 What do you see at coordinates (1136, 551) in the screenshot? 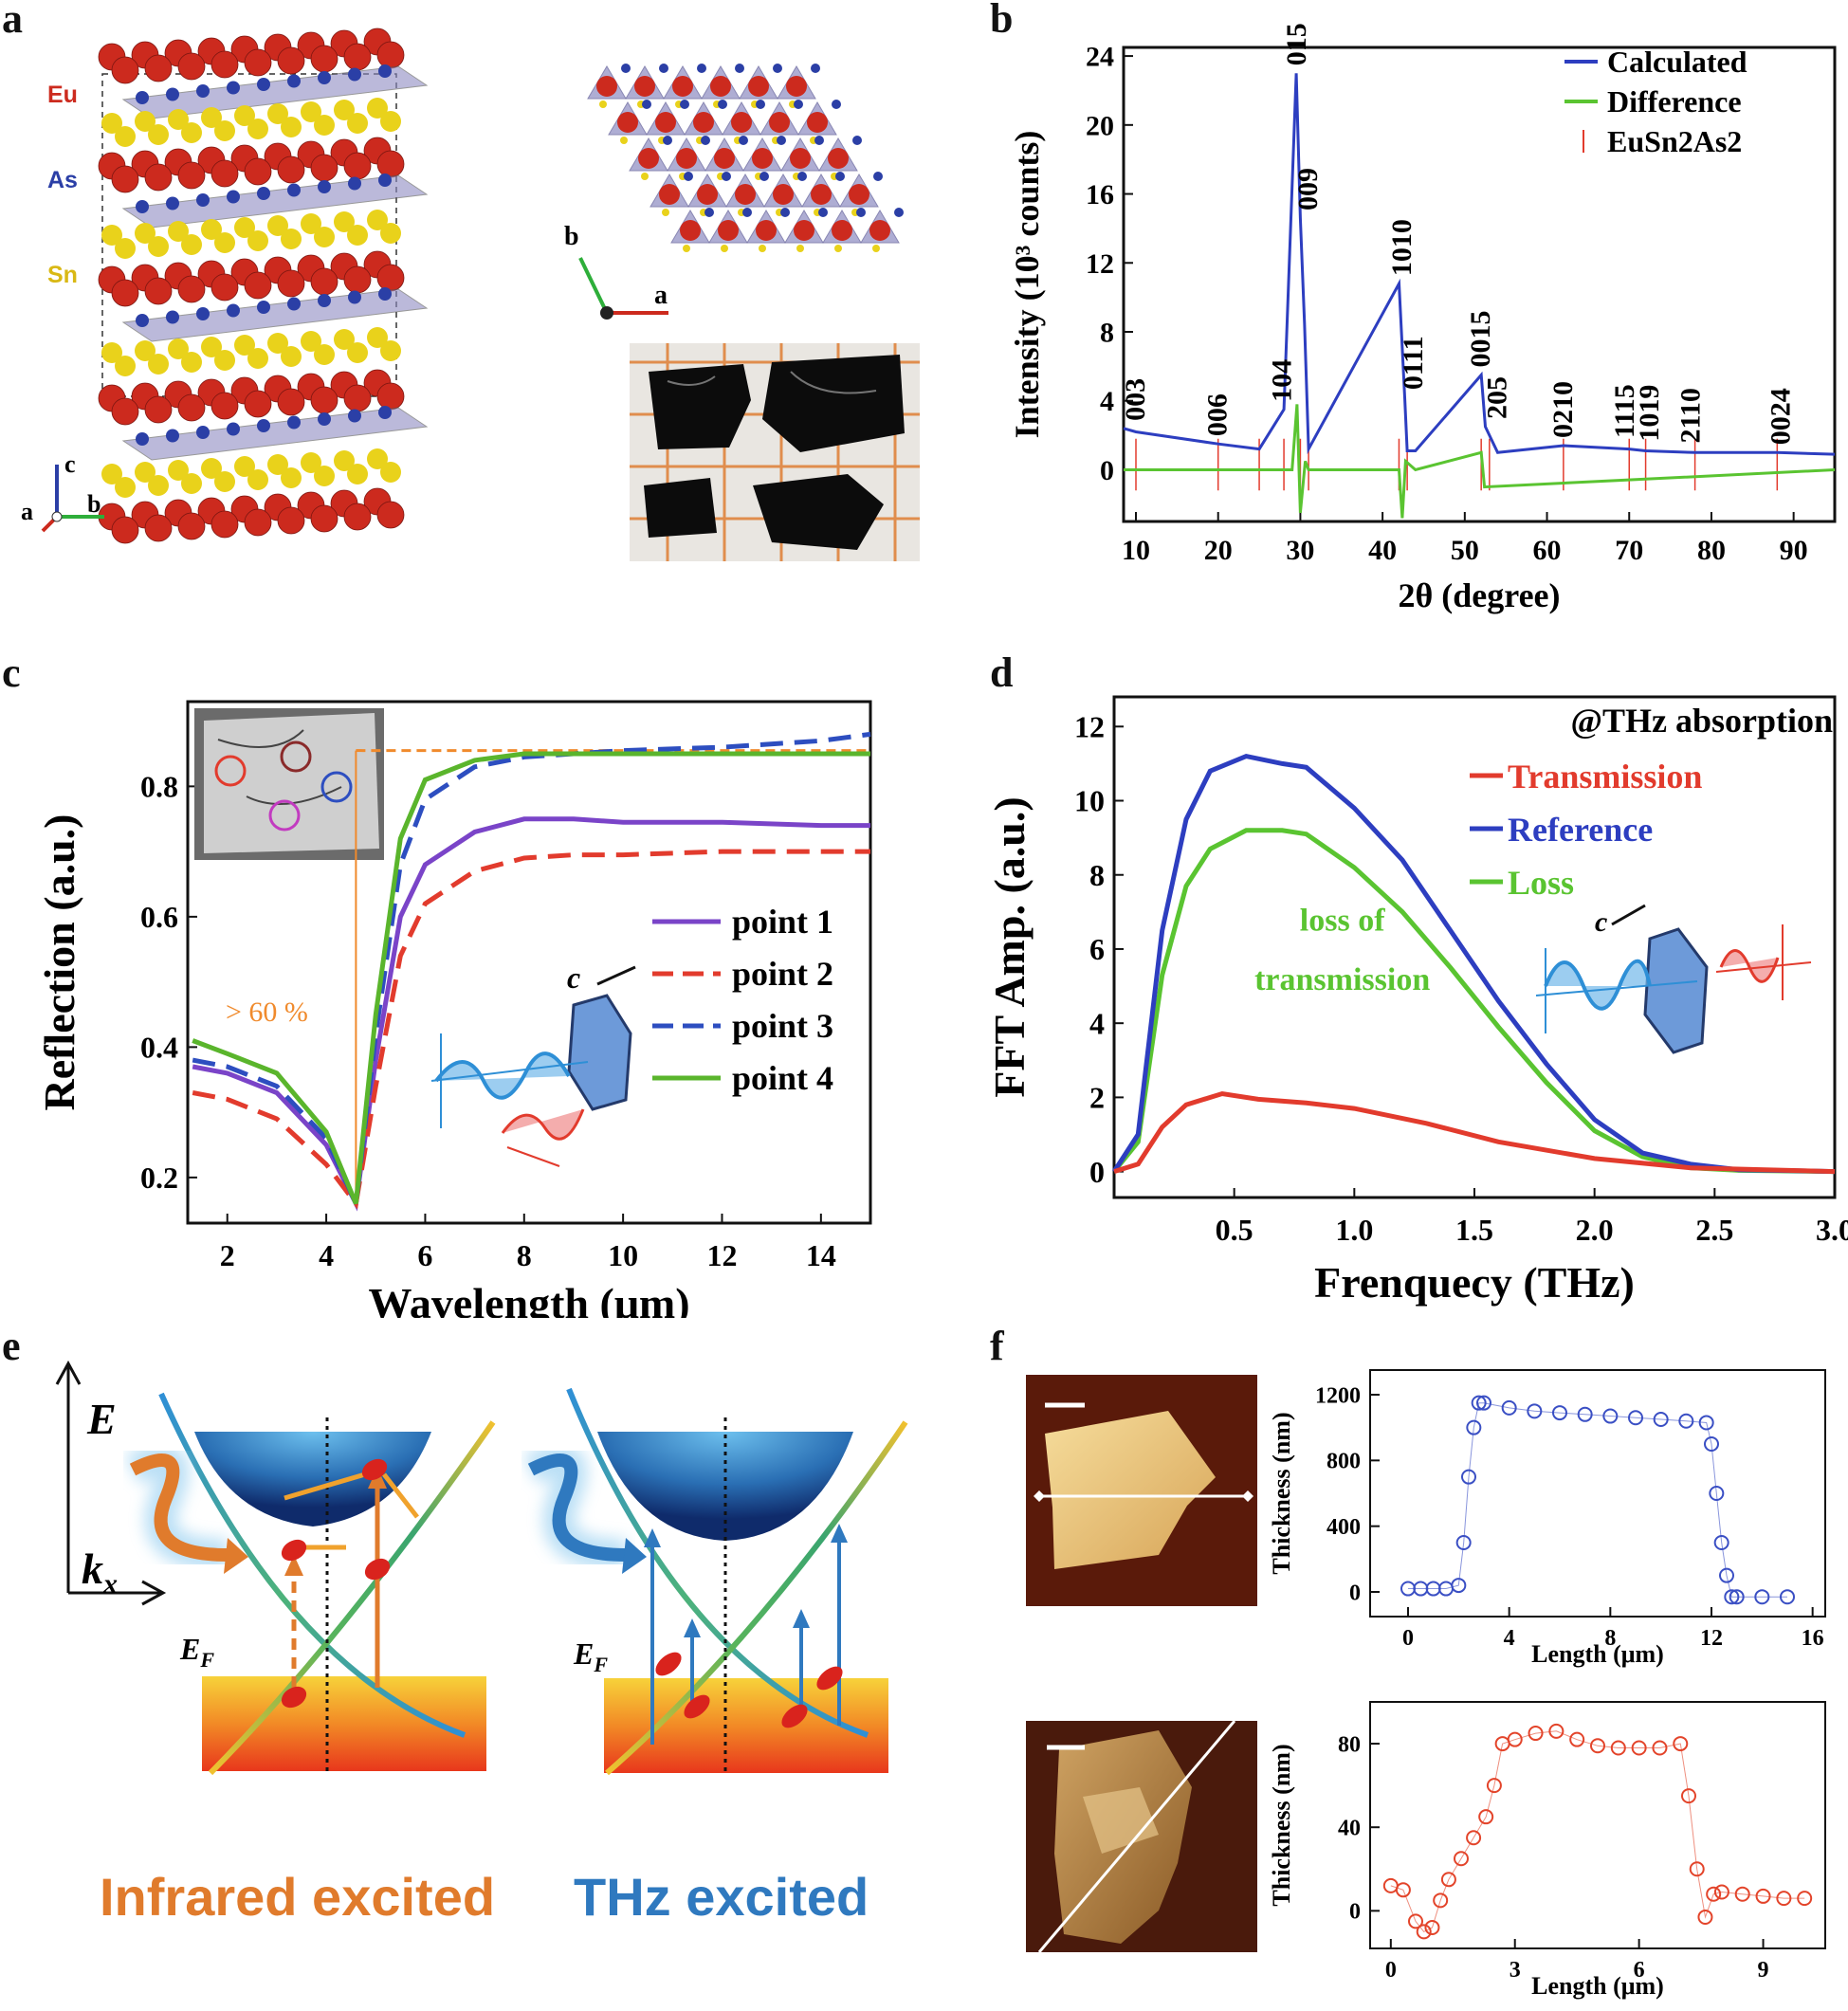
I see `x-tick-label: 10` at bounding box center [1136, 551].